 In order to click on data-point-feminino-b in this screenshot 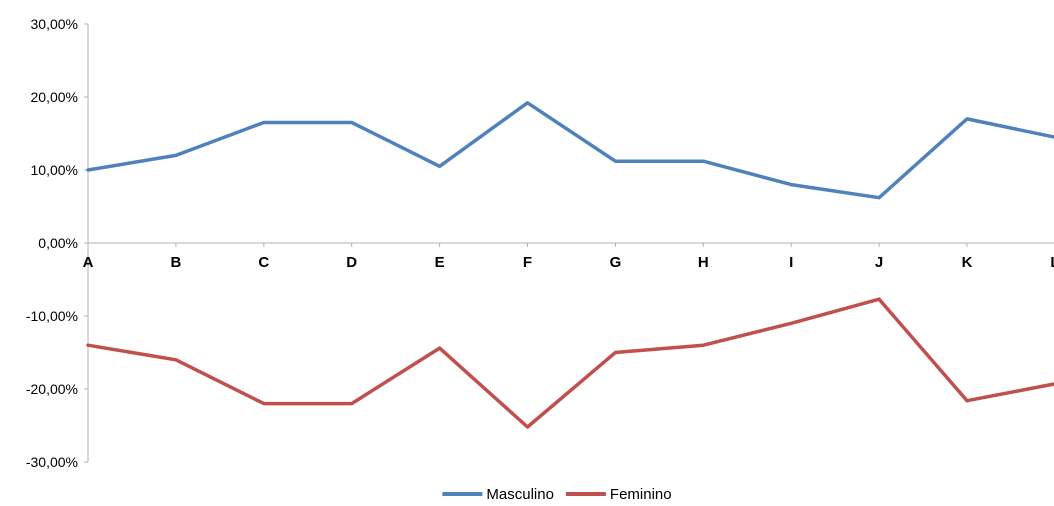, I will do `click(176, 360)`.